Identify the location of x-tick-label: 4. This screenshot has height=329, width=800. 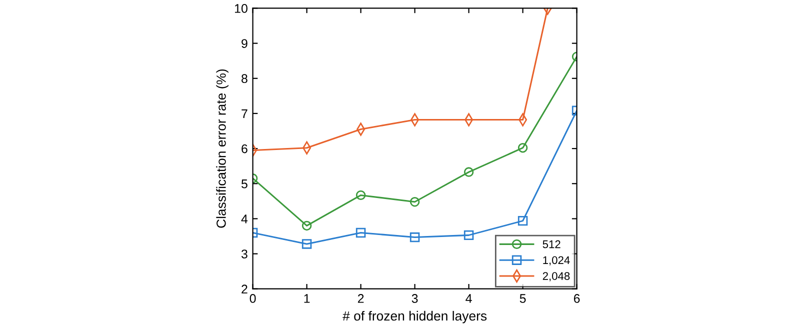
(469, 298).